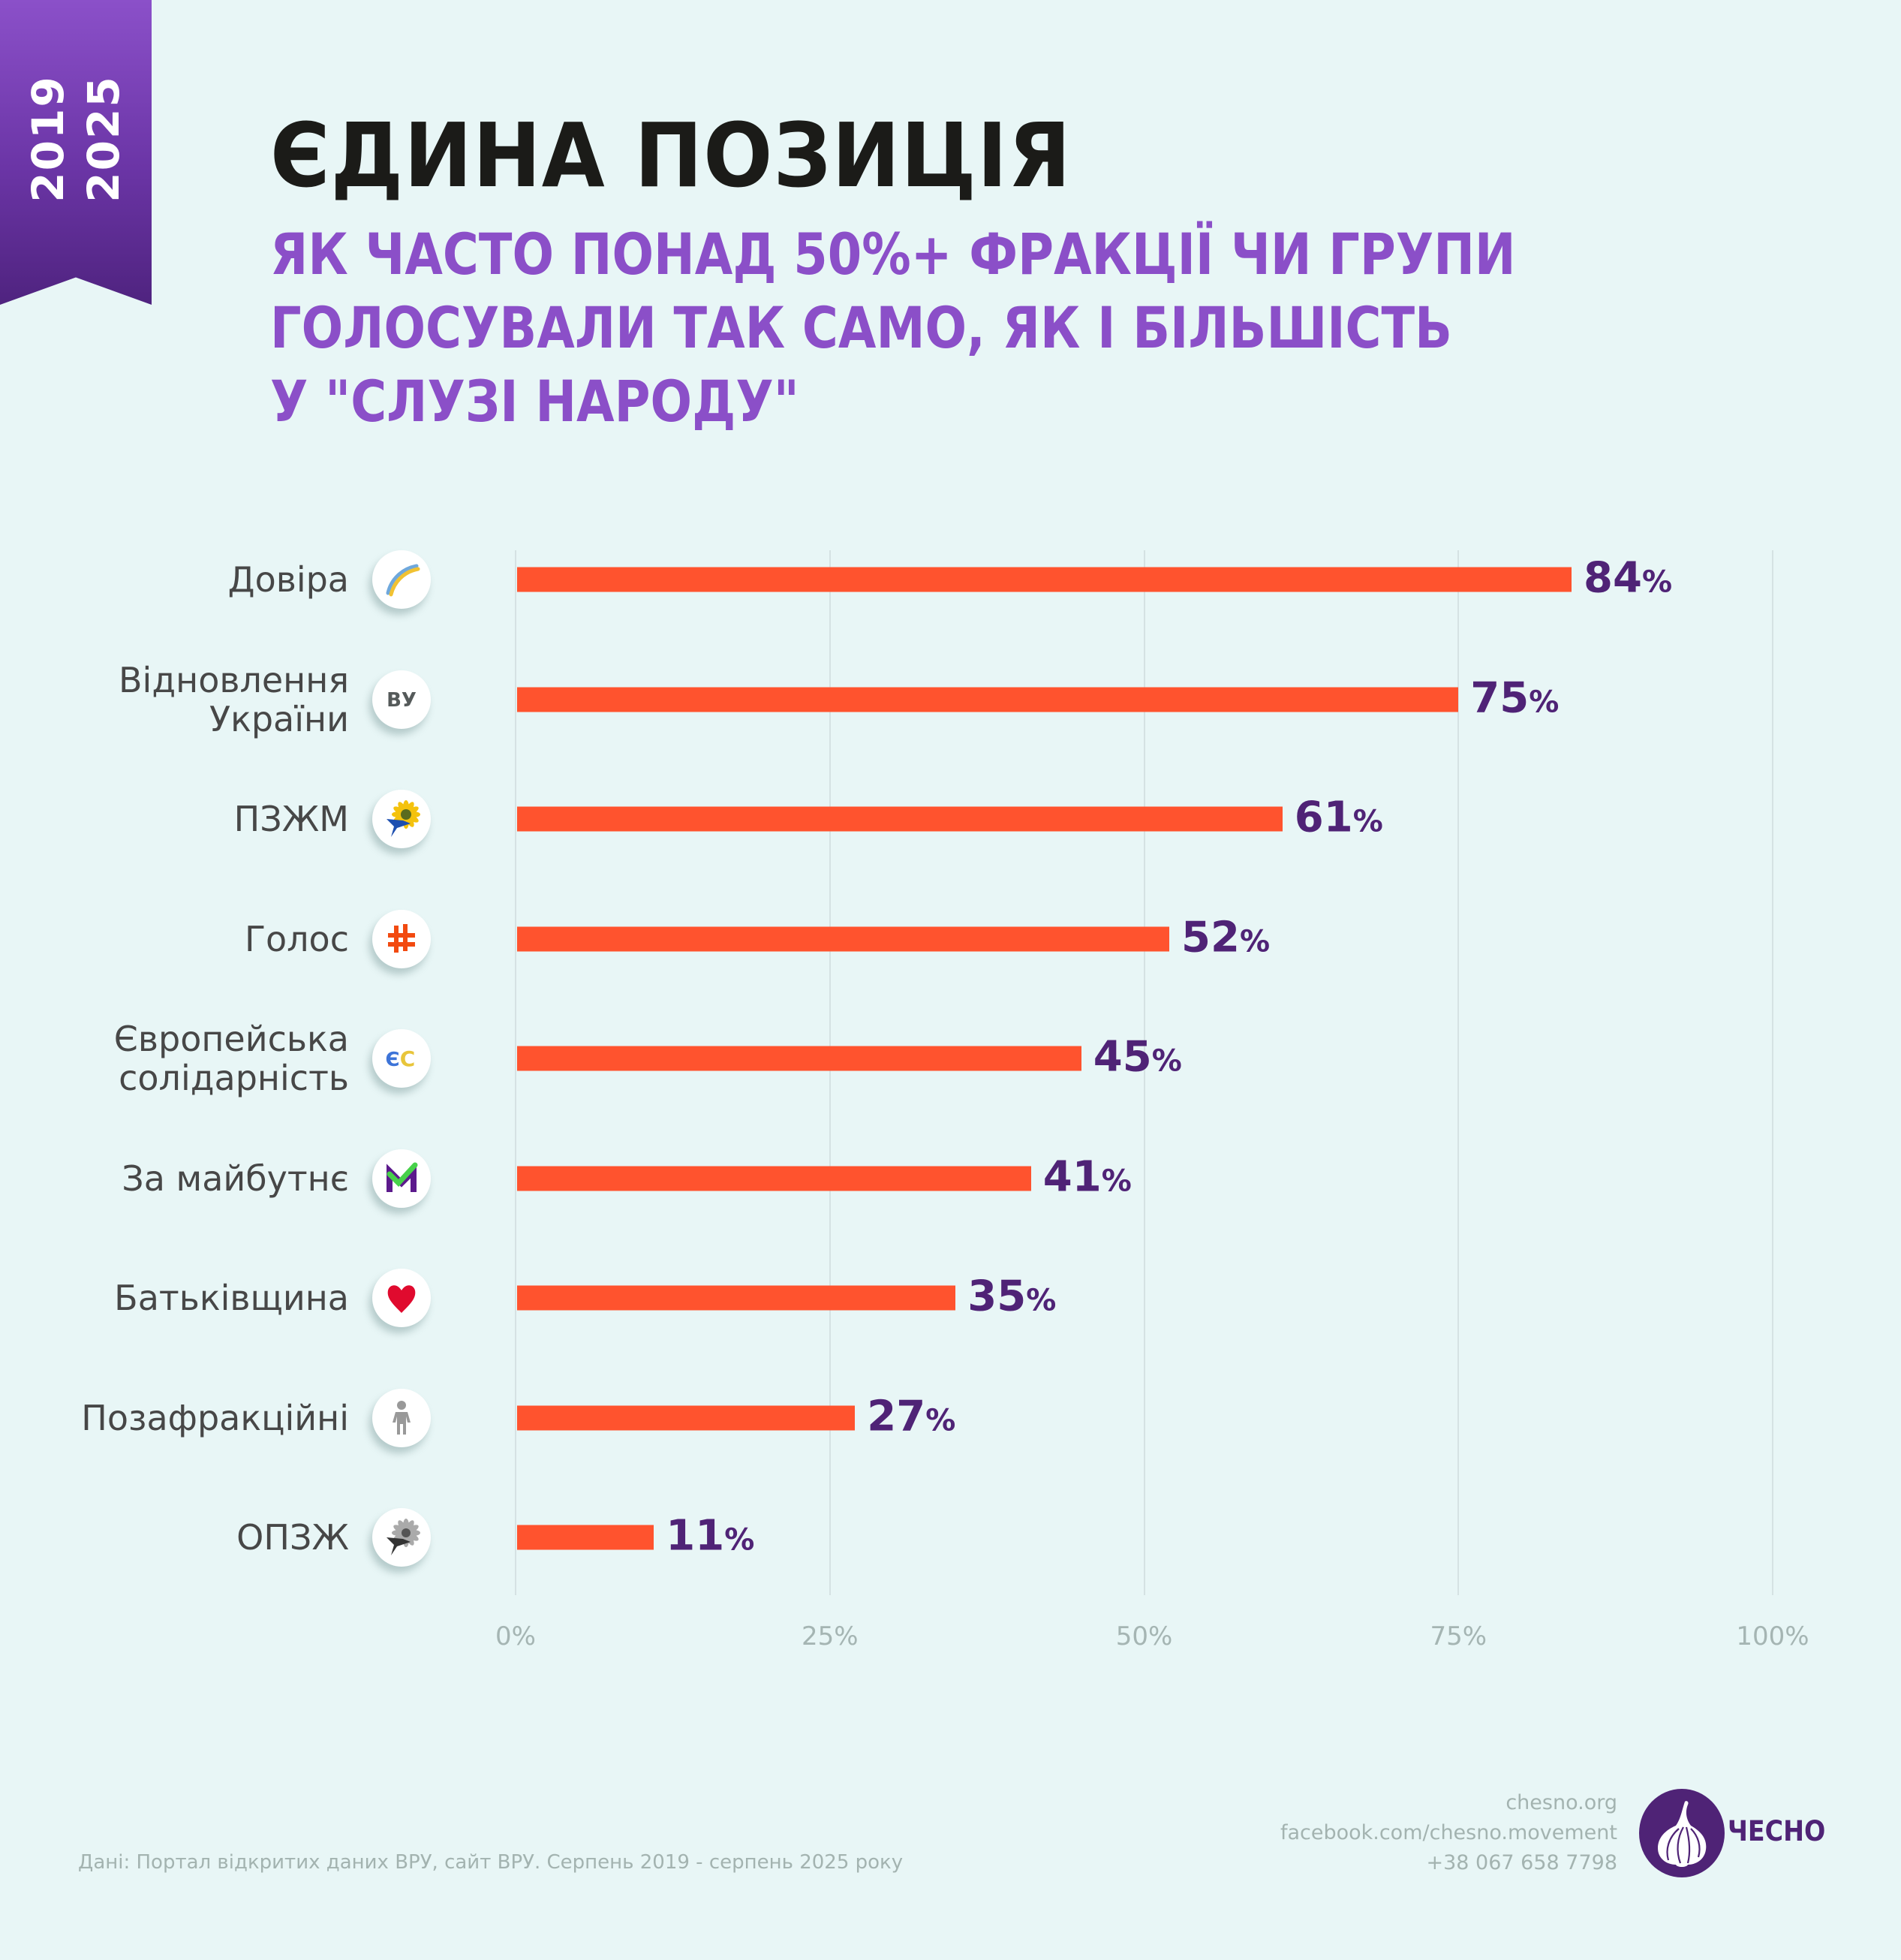  What do you see at coordinates (401, 1537) in the screenshot?
I see `grey-sunflower-dove-icon` at bounding box center [401, 1537].